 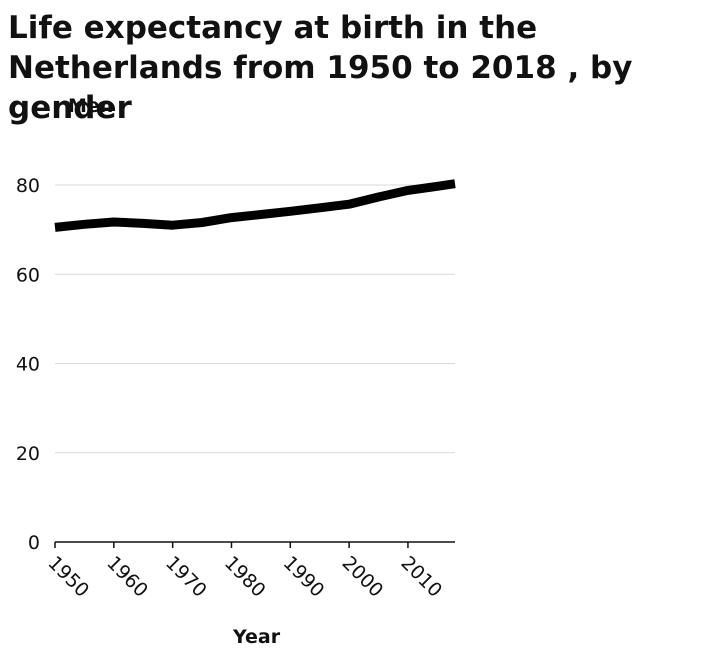 I want to click on y-tick-label: 80, so click(x=28, y=186).